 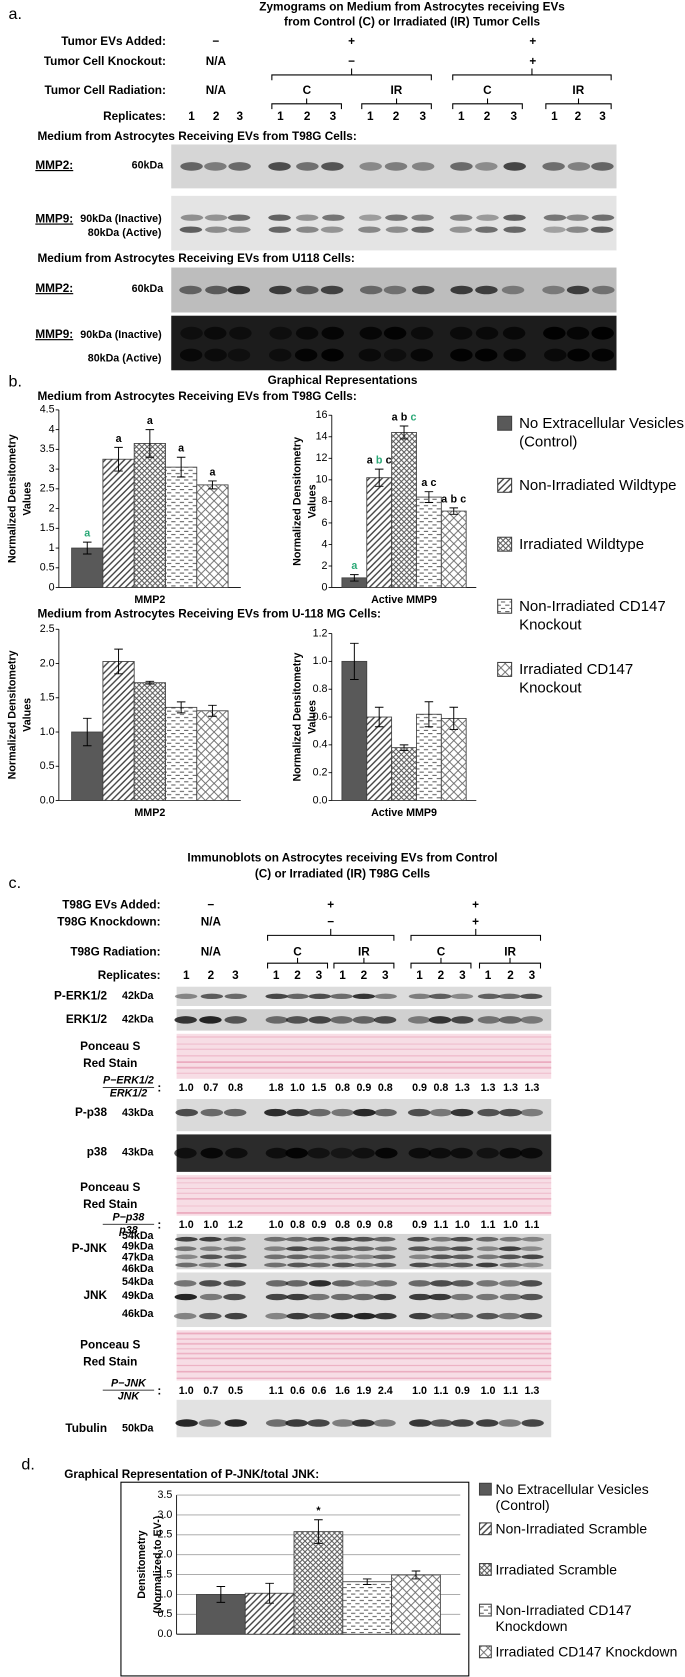 I want to click on legend-label: Irradiated Scramble, so click(x=556, y=1569).